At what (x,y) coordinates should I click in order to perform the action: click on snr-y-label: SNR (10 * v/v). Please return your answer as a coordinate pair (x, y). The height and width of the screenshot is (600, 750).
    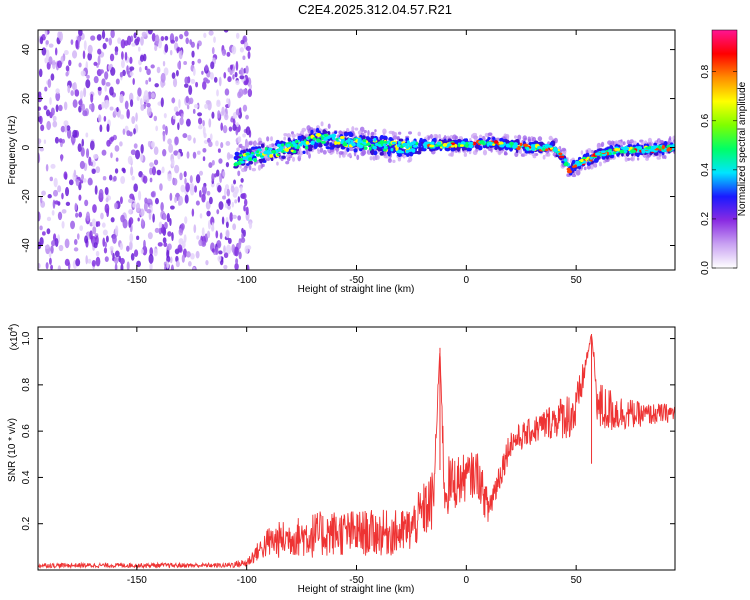
    Looking at the image, I should click on (12, 450).